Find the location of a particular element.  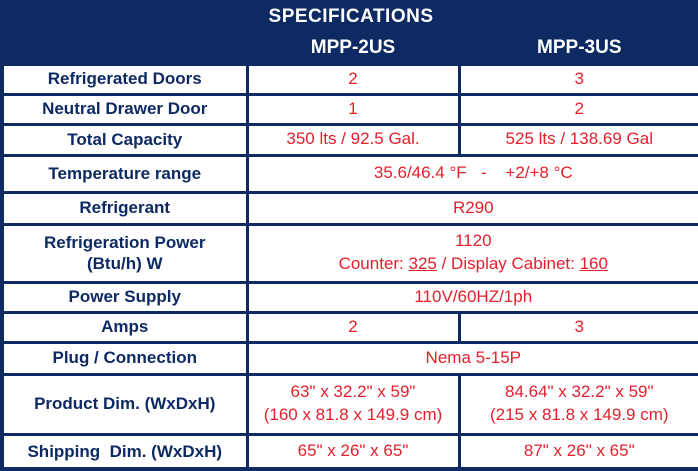

row-label-shipping-dim: Shipping Dim. (WxDxH) is located at coordinates (124, 451).